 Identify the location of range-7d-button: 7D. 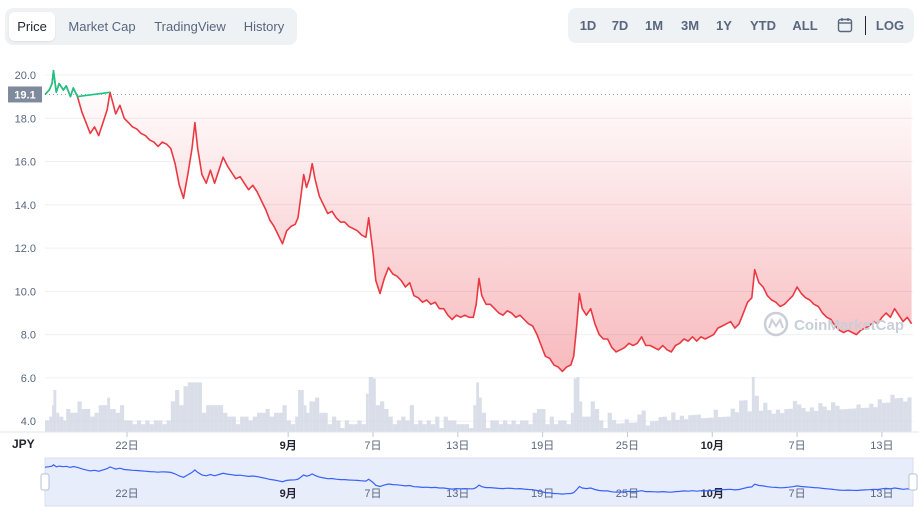
(620, 25).